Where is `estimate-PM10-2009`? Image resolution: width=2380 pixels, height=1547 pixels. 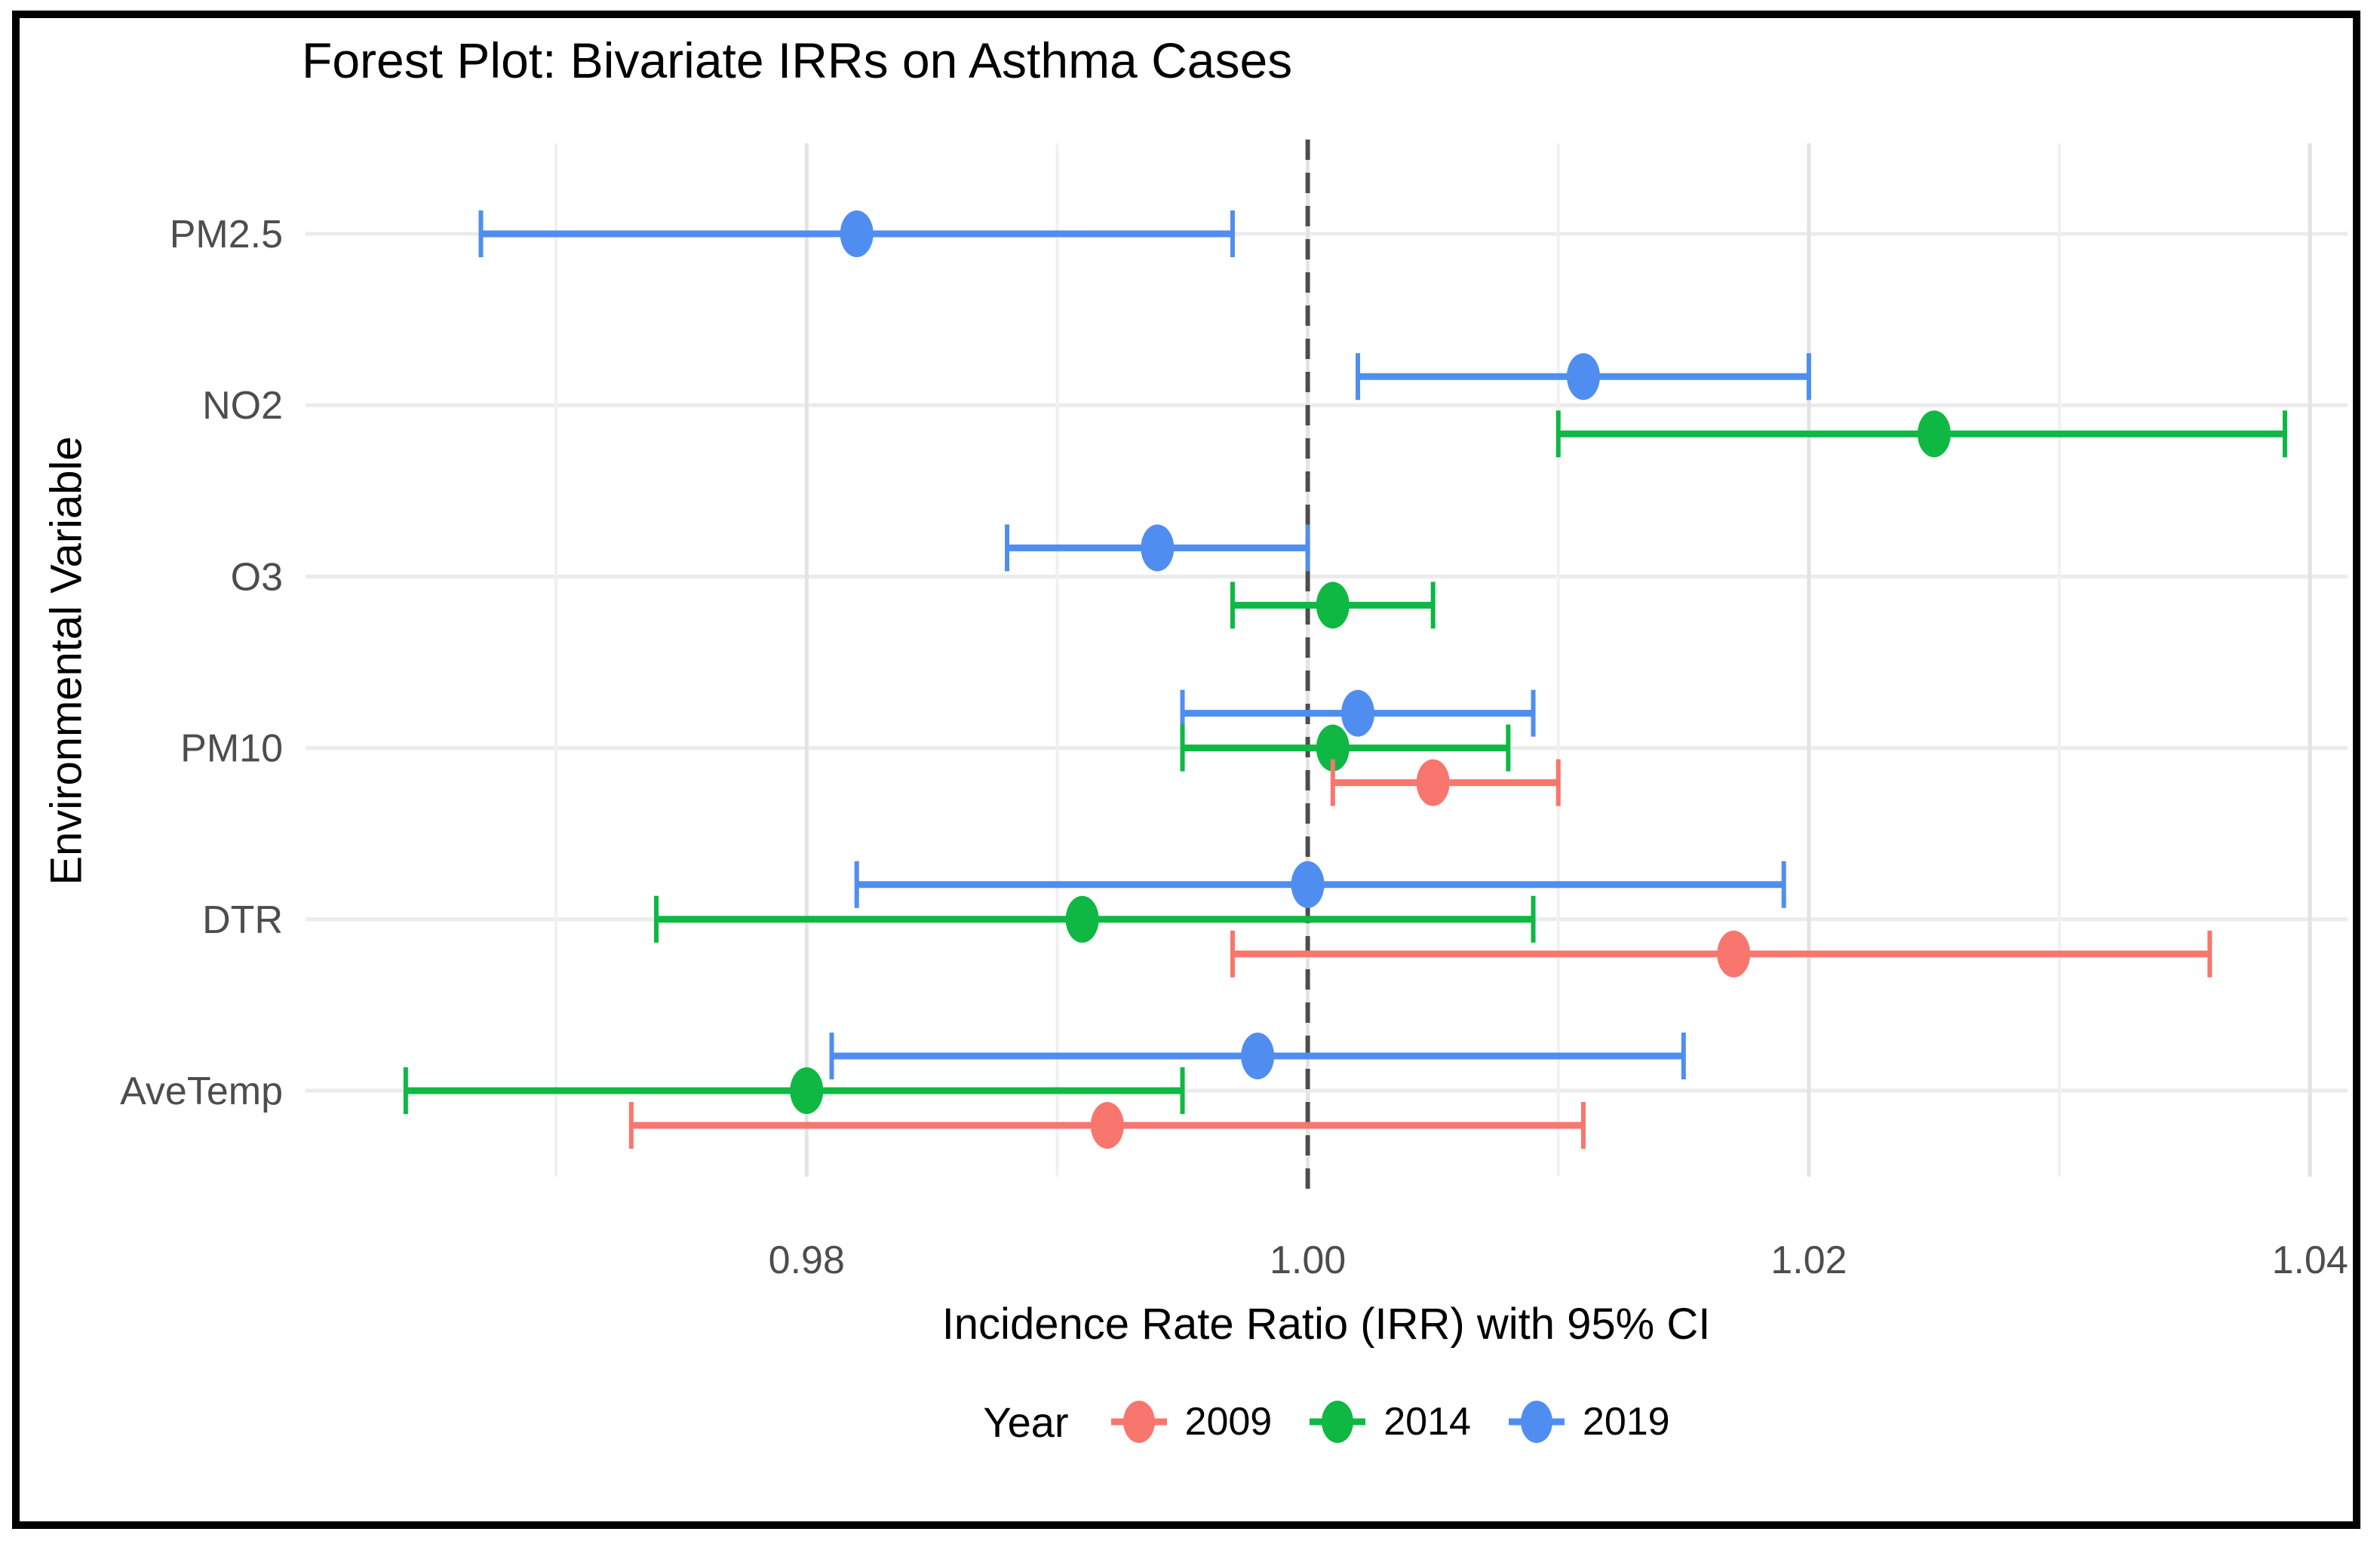 estimate-PM10-2009 is located at coordinates (1445, 782).